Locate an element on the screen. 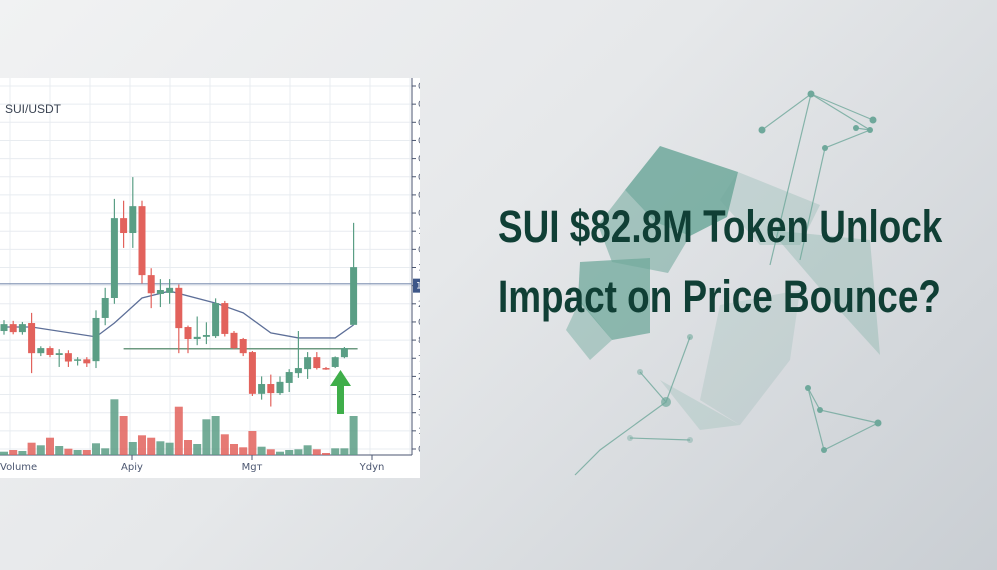  moving-average-line is located at coordinates (179, 314).